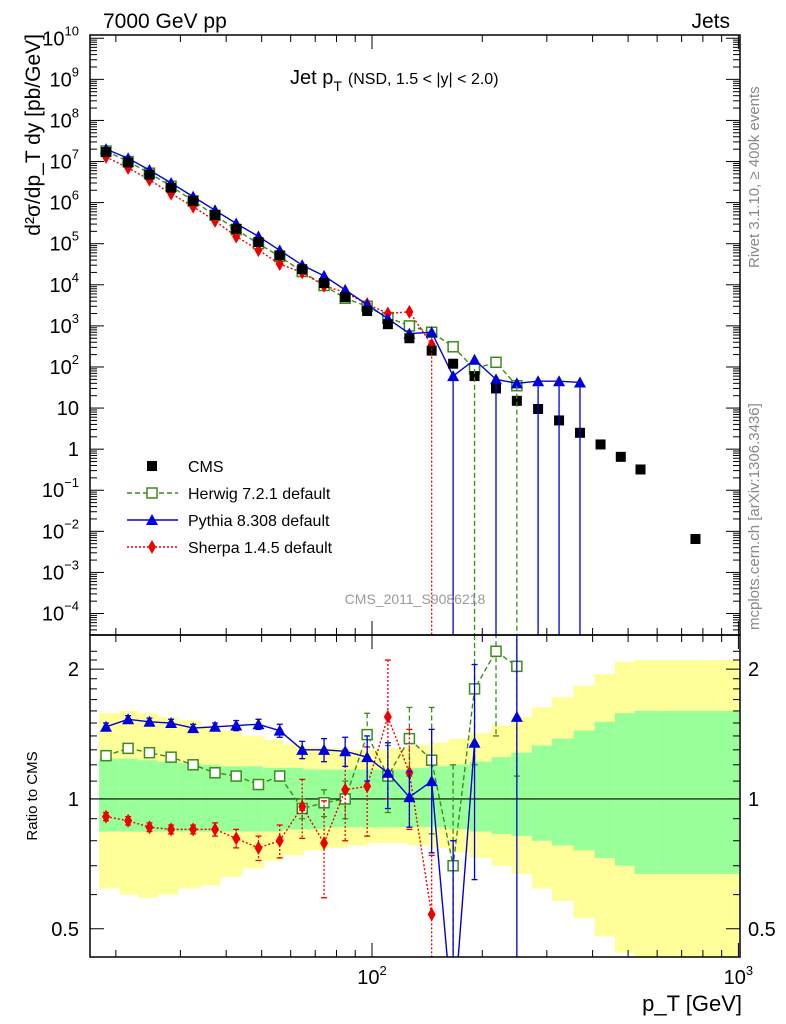 This screenshot has width=786, height=1024. What do you see at coordinates (710, 21) in the screenshot?
I see `header-observable-label: Jets` at bounding box center [710, 21].